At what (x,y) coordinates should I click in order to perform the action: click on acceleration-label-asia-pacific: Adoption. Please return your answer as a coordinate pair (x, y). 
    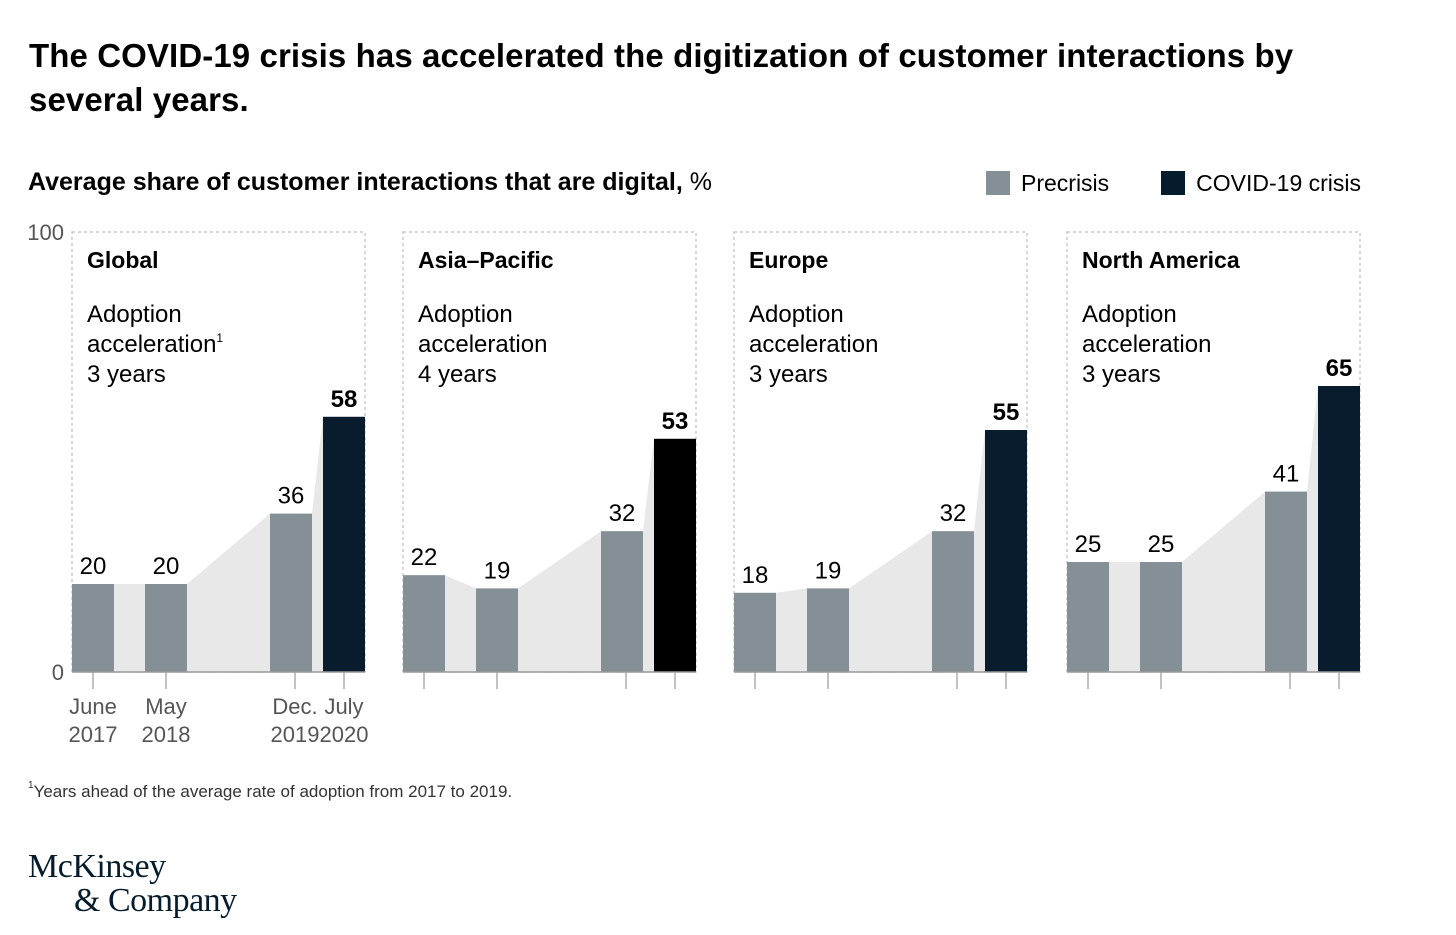
    Looking at the image, I should click on (465, 314).